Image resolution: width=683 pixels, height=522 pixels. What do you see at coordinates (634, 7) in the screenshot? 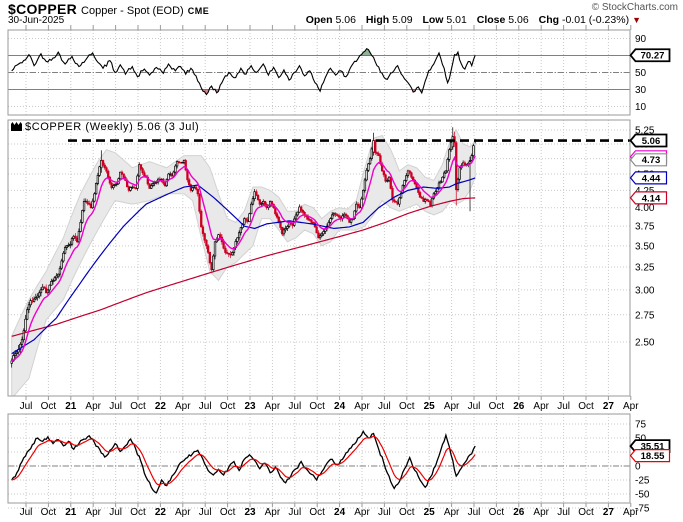
I see `copyright-label: © StockCharts.com` at bounding box center [634, 7].